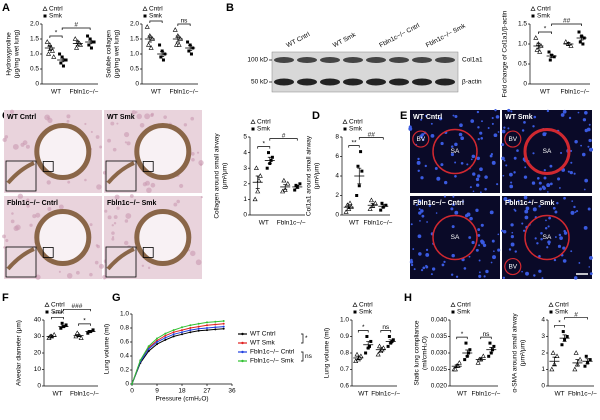  What do you see at coordinates (263, 343) in the screenshot?
I see `legend-label: WT Smk` at bounding box center [263, 343].